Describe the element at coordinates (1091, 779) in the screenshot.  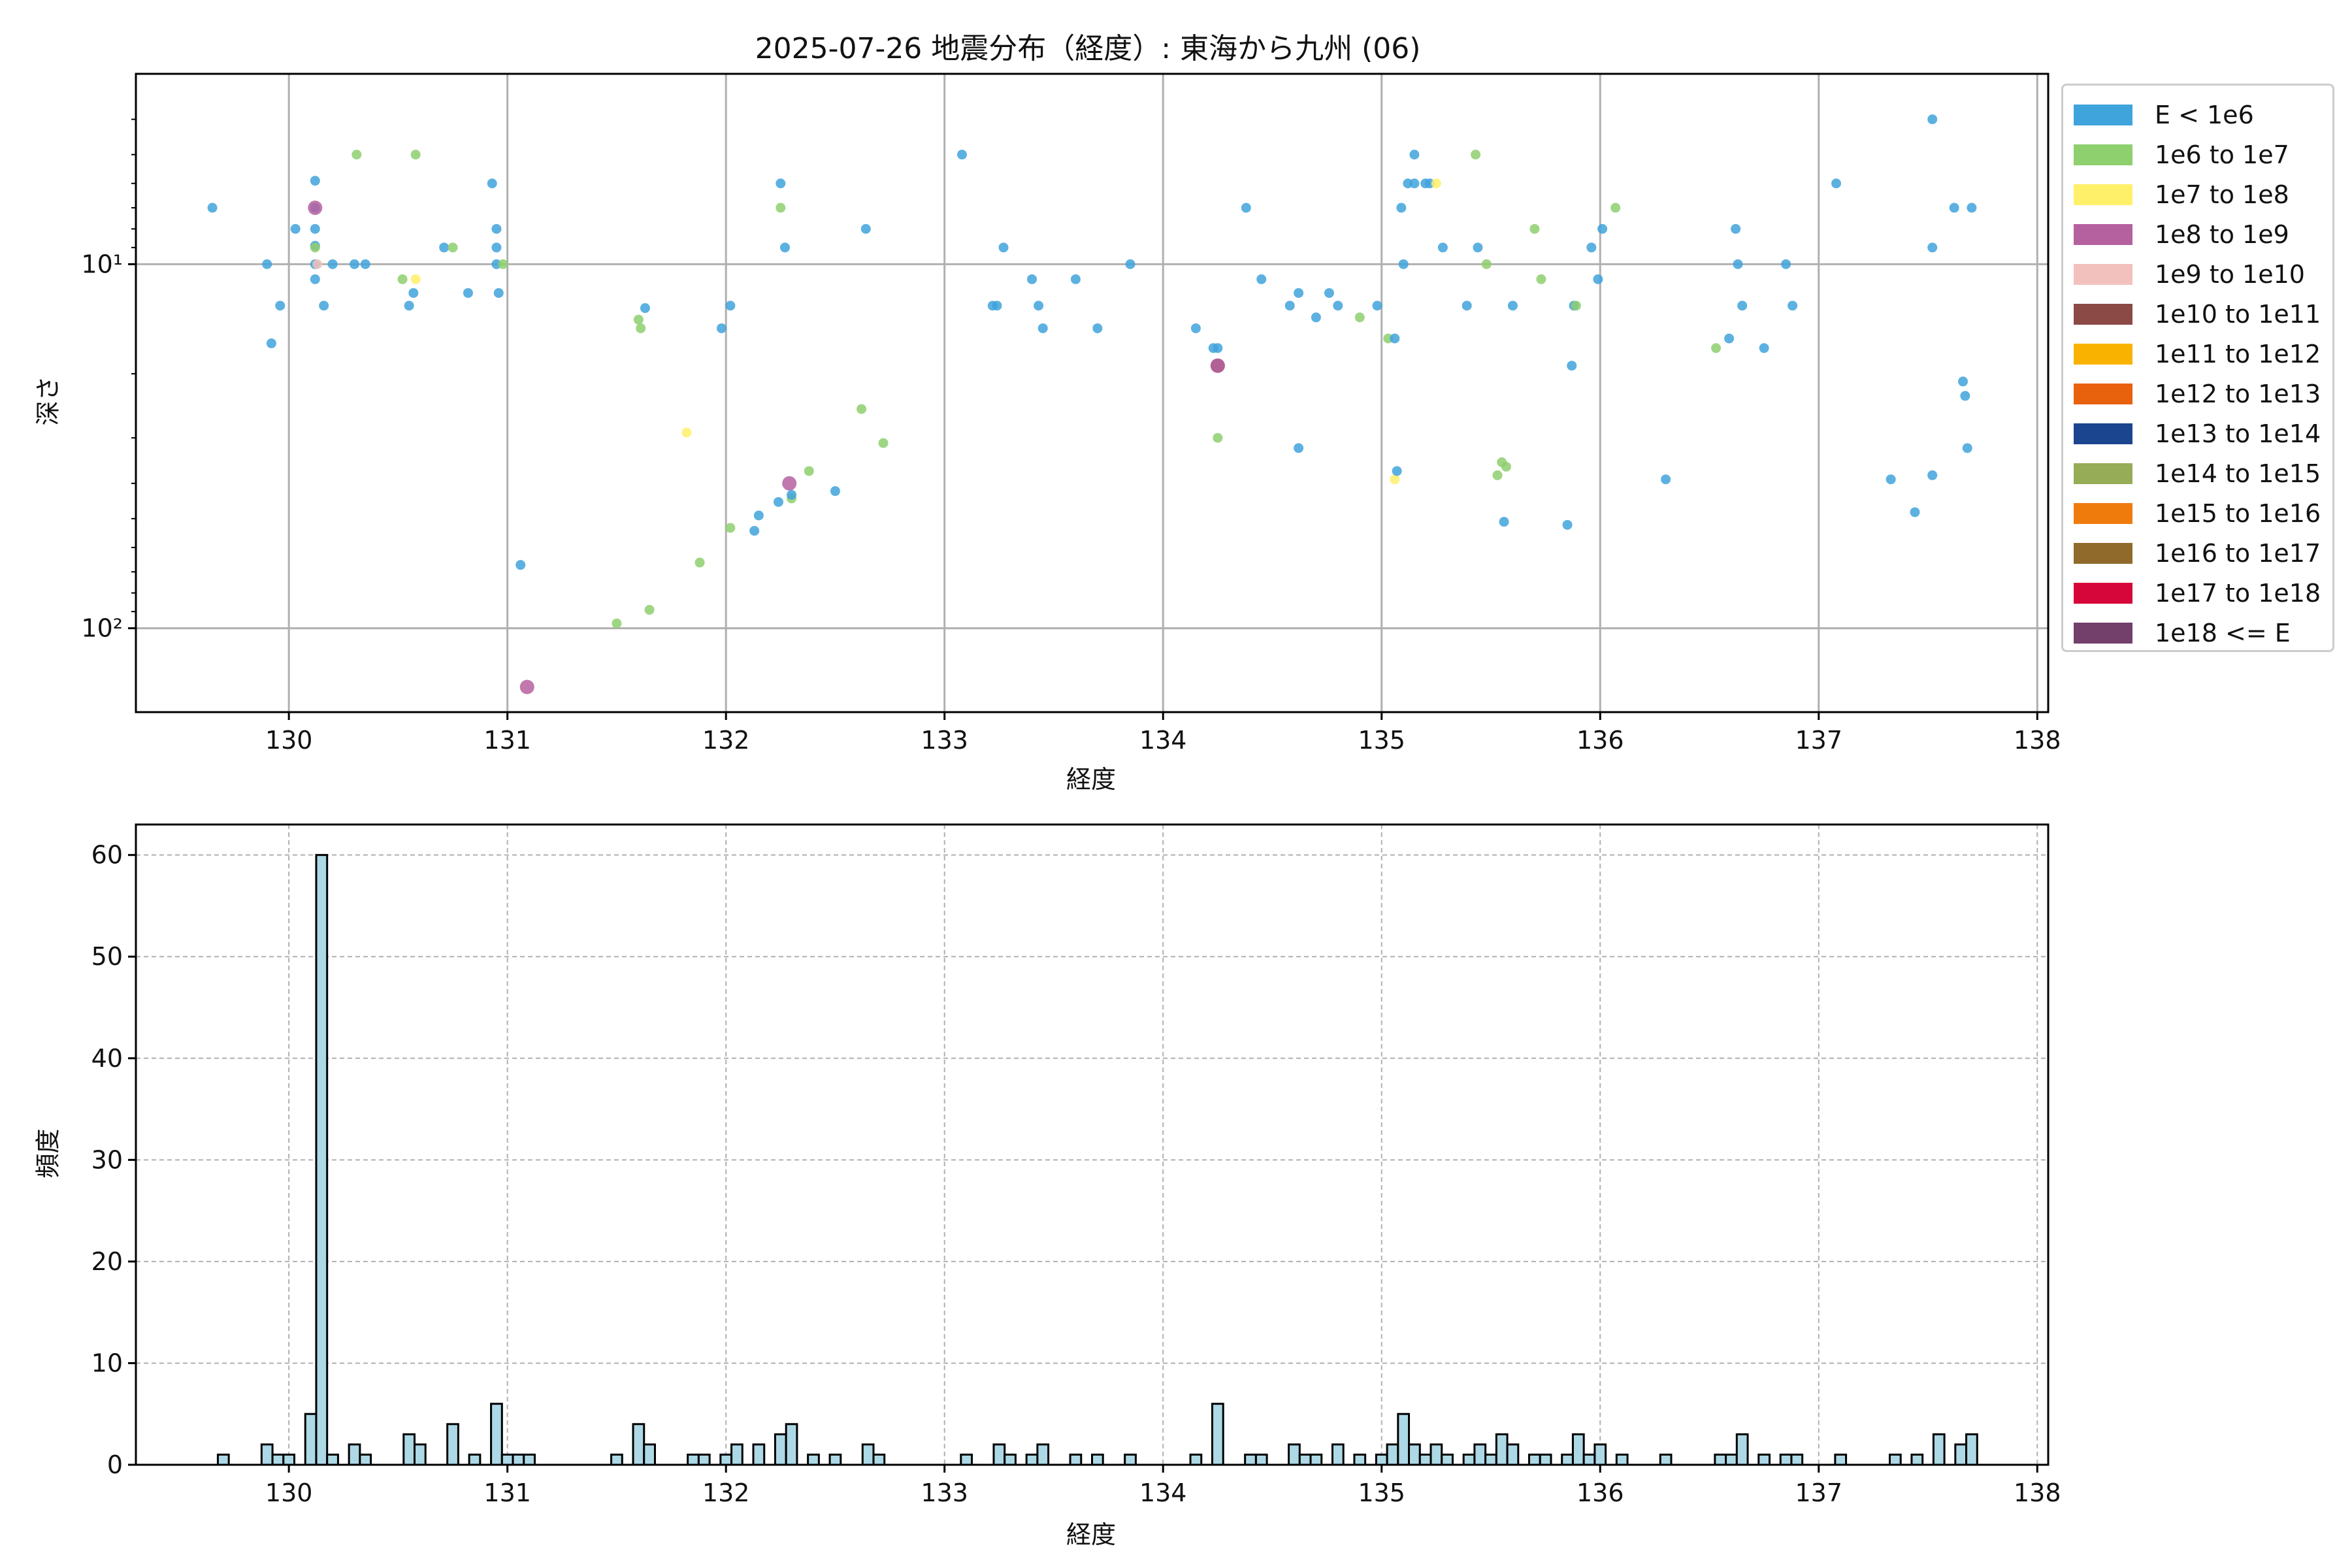
I see `scatter-x-axis-label: 経度` at that location.